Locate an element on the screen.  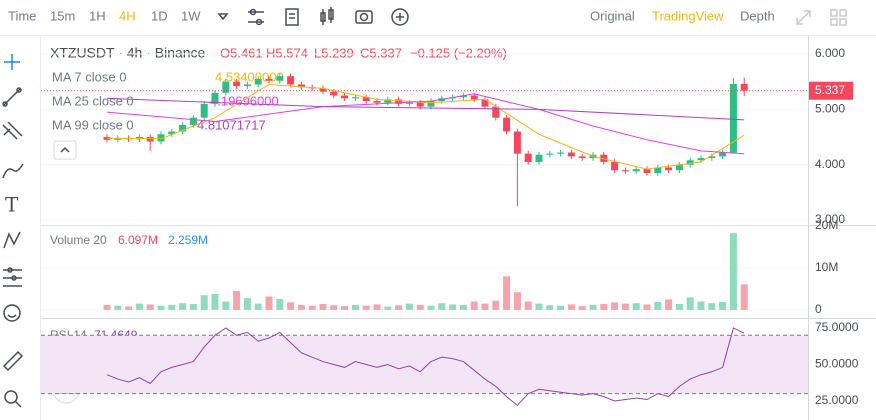
ma-value: 4.53400000 is located at coordinates (249, 76).